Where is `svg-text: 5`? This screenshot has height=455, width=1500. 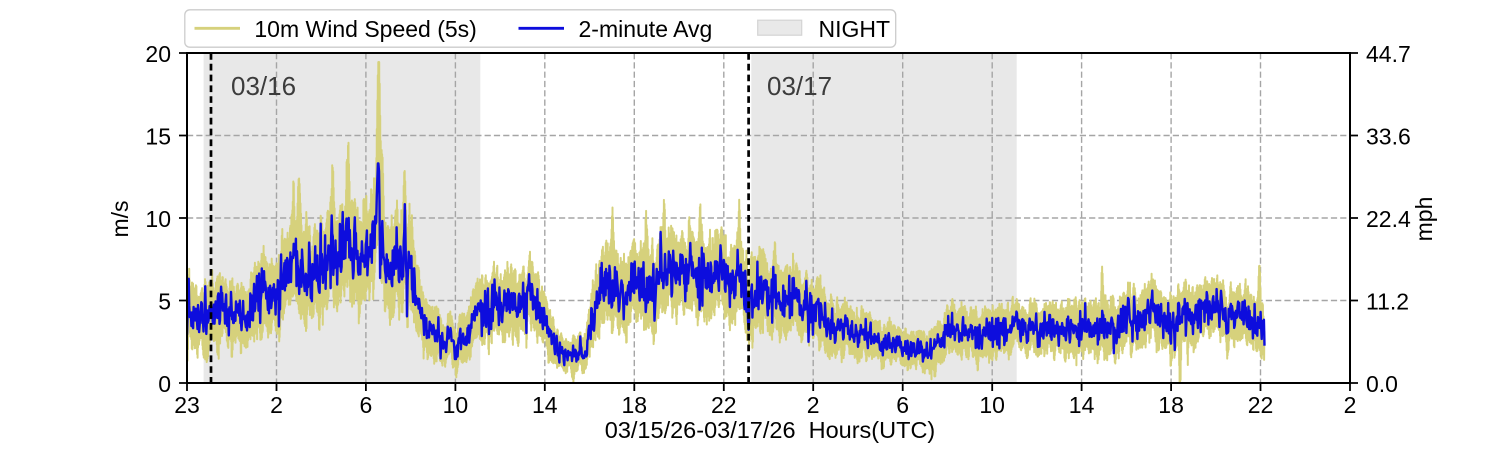
svg-text: 5 is located at coordinates (164, 302).